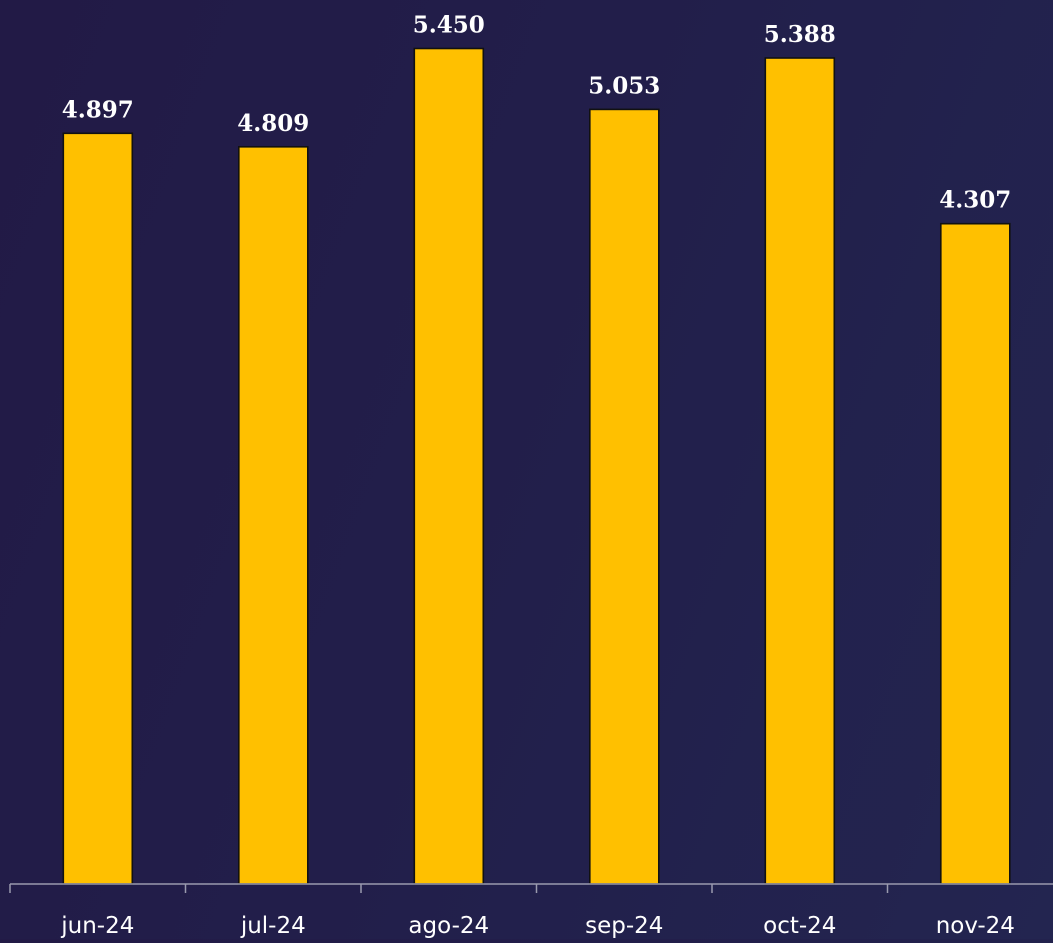  What do you see at coordinates (448, 926) in the screenshot?
I see `x-tick-label-ago-24: ago-24` at bounding box center [448, 926].